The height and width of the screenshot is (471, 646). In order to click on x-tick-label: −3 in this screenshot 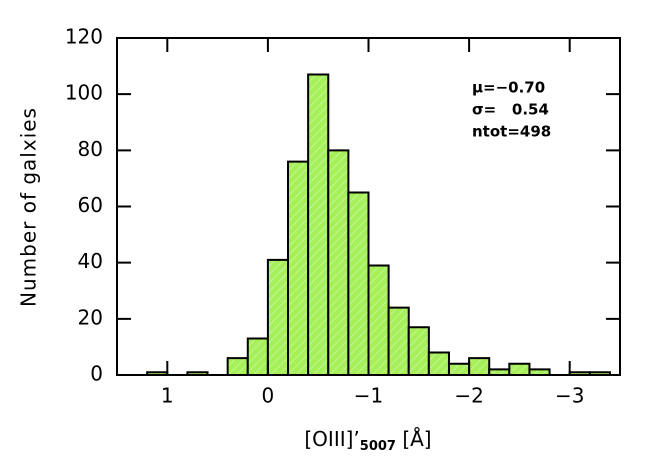, I will do `click(569, 396)`.